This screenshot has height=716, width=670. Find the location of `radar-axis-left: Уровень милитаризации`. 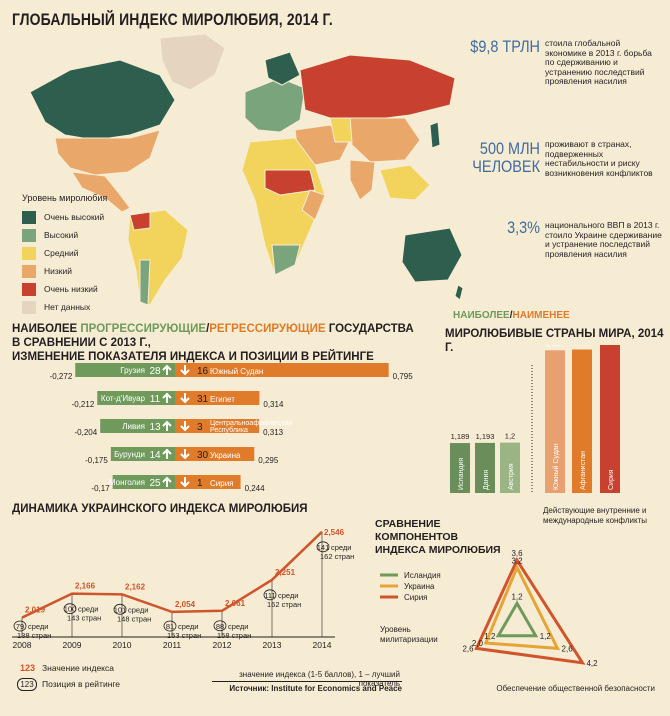

radar-axis-left: Уровень милитаризации is located at coordinates (409, 634).